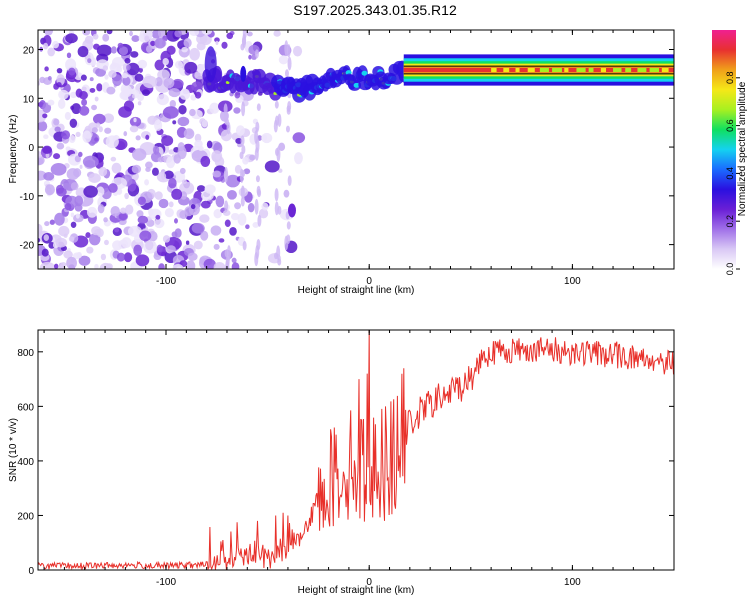 Image resolution: width=750 pixels, height=605 pixels. Describe the element at coordinates (356, 290) in the screenshot. I see `spectrogram-x-label: Height of straight line (km)` at that location.